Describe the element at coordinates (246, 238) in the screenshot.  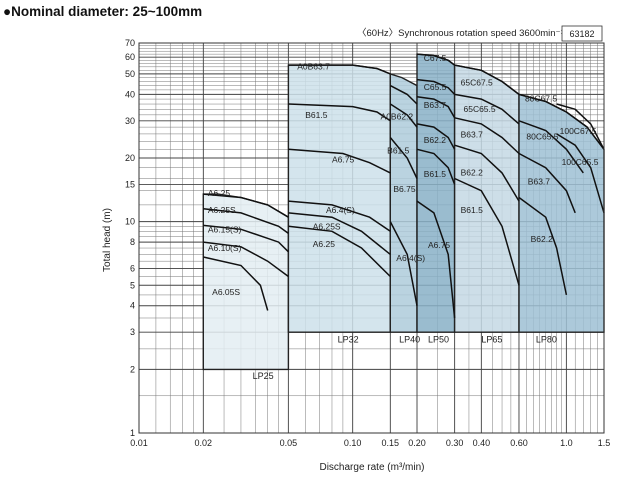
I see `curve-a6-15-s-` at that location.